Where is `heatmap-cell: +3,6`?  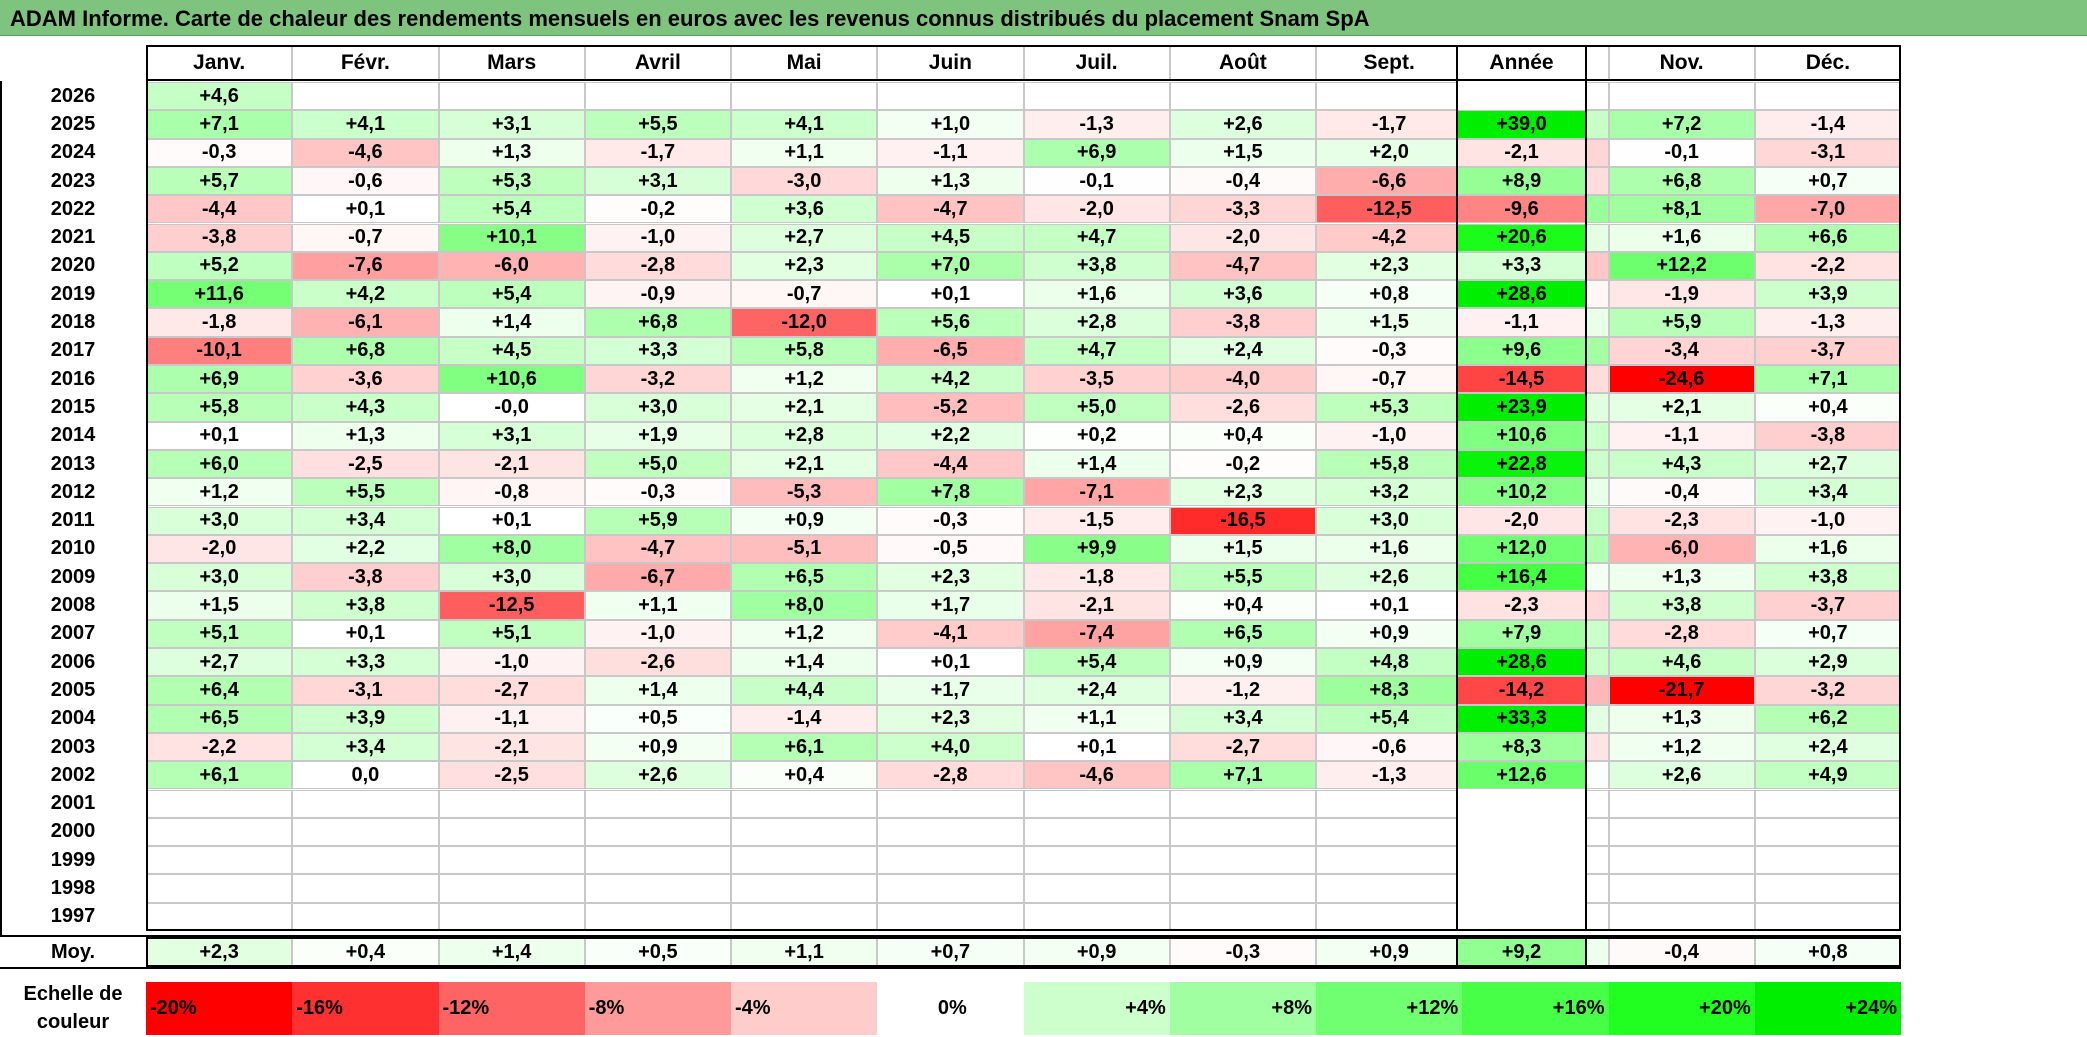 heatmap-cell: +3,6 is located at coordinates (1242, 294).